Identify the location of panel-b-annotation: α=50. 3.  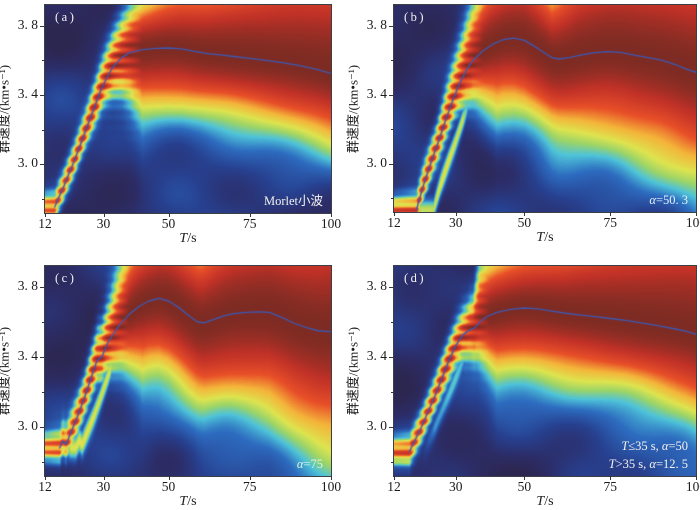
(668, 200).